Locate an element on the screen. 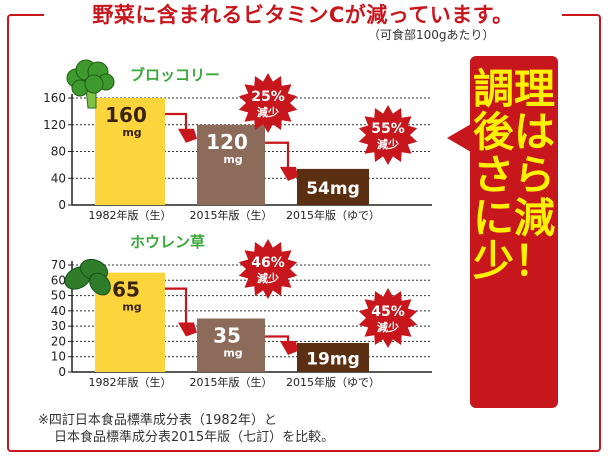 Image resolution: width=610 pixels, height=460 pixels. value-label: 19mg is located at coordinates (333, 359).